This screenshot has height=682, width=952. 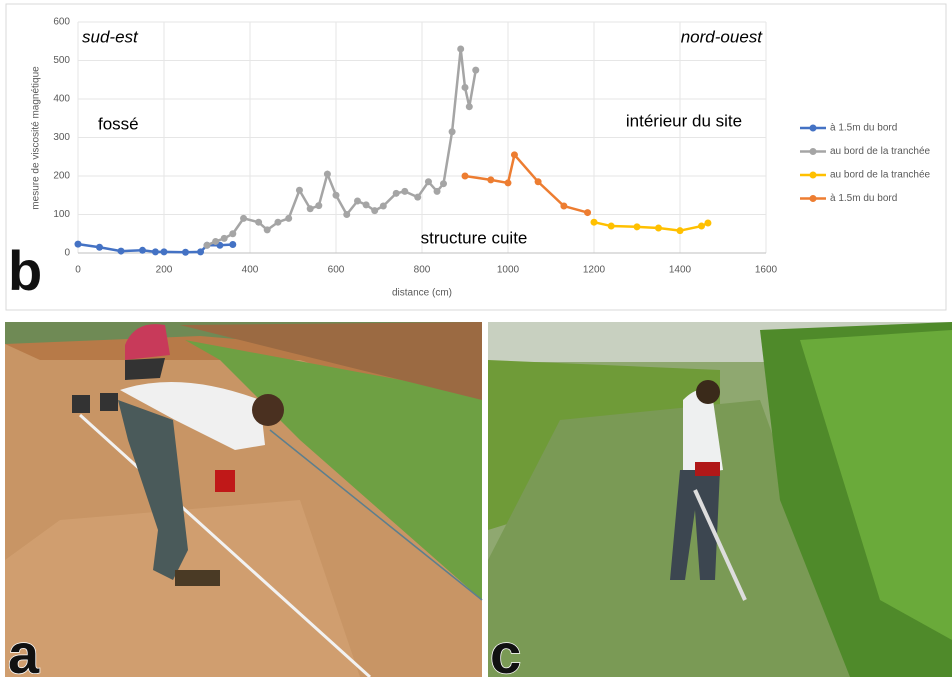 I want to click on annotation: fossé, so click(x=118, y=123).